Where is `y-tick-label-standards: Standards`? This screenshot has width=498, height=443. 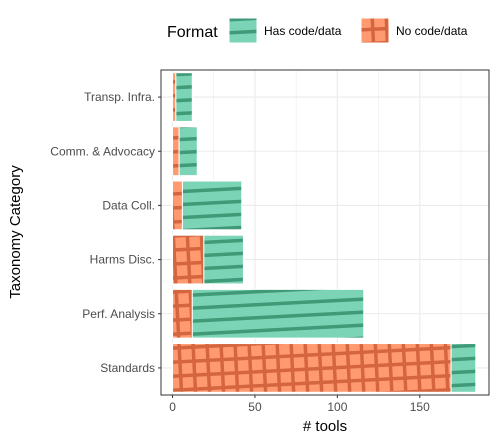
y-tick-label-standards: Standards is located at coordinates (127, 368).